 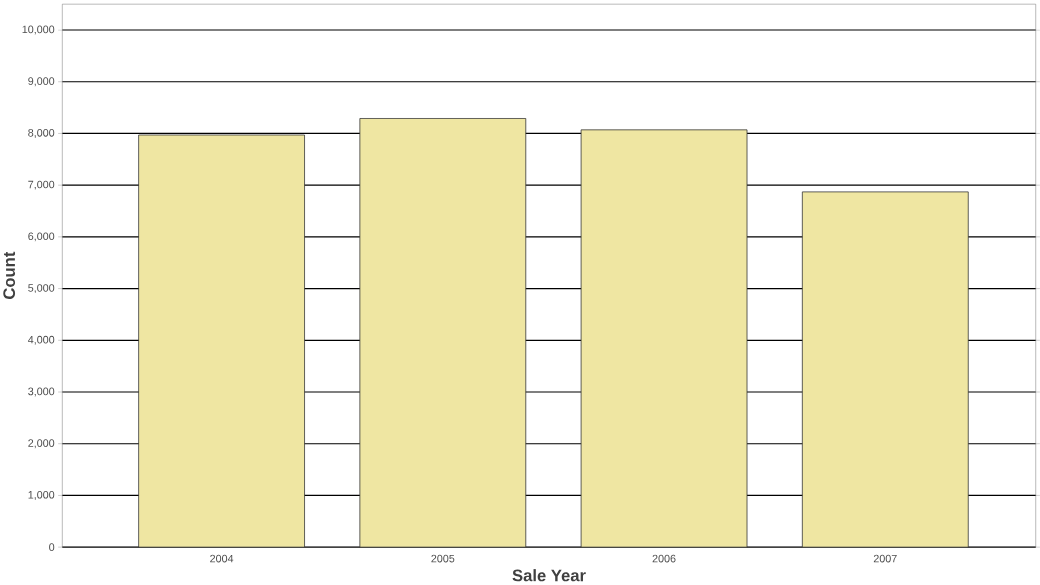 I want to click on y-tick-label: 4,000, so click(x=41, y=340).